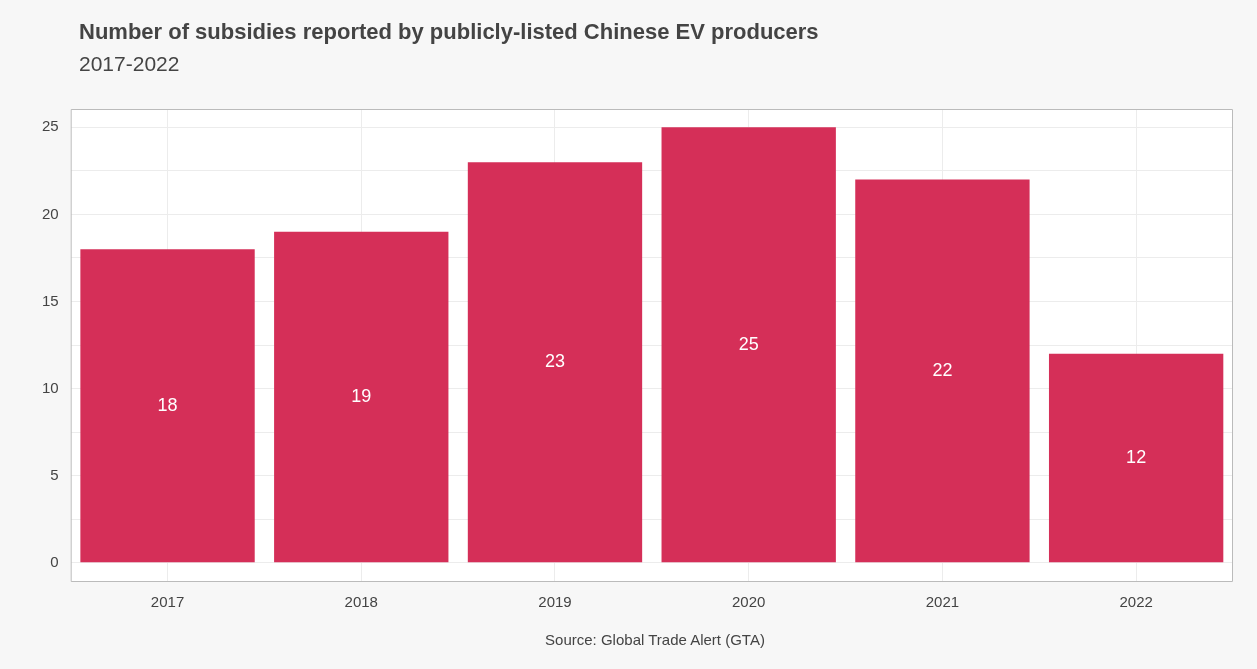 The image size is (1257, 669). I want to click on x-tick-label: 2020, so click(749, 602).